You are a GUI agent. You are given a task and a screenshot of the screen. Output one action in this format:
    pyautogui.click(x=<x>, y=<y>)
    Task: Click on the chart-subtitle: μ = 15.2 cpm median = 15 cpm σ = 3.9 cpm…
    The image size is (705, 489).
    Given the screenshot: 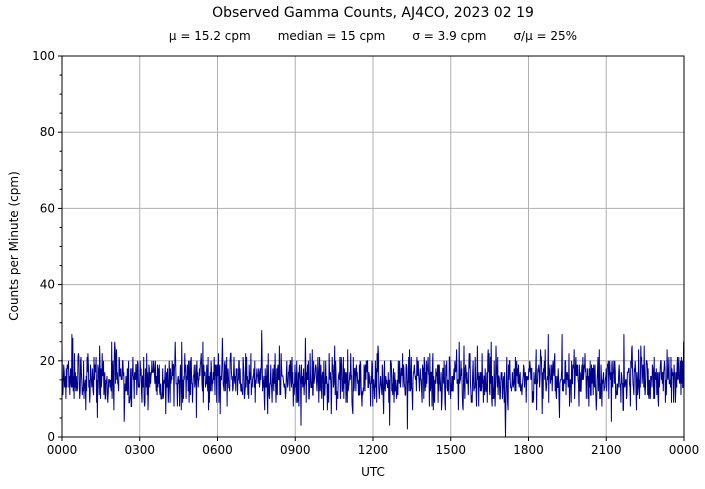 What is the action you would take?
    pyautogui.click(x=373, y=36)
    